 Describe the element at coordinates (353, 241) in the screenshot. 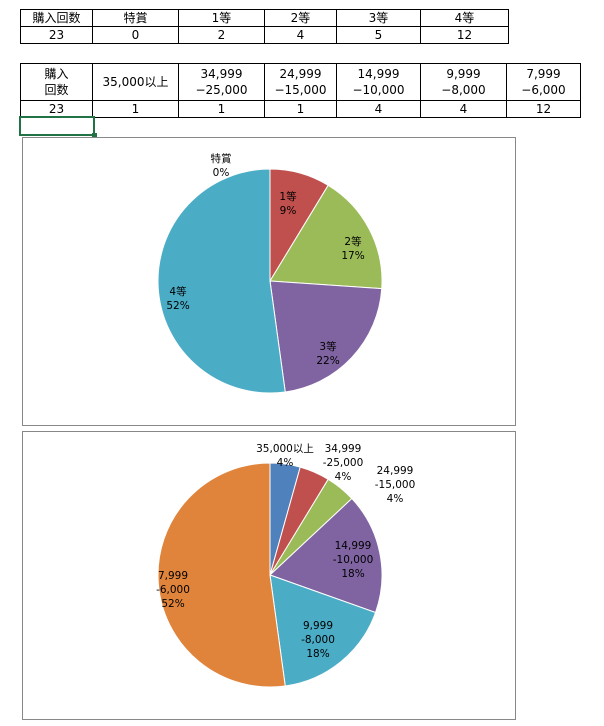

I see `data-label-line: 2等` at that location.